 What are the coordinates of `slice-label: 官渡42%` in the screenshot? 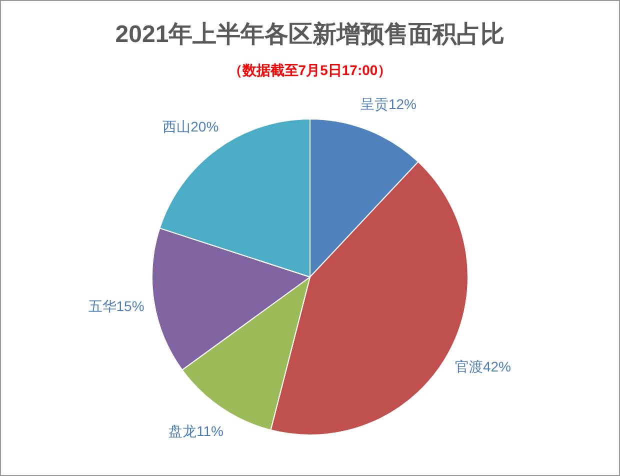 It's located at (483, 366).